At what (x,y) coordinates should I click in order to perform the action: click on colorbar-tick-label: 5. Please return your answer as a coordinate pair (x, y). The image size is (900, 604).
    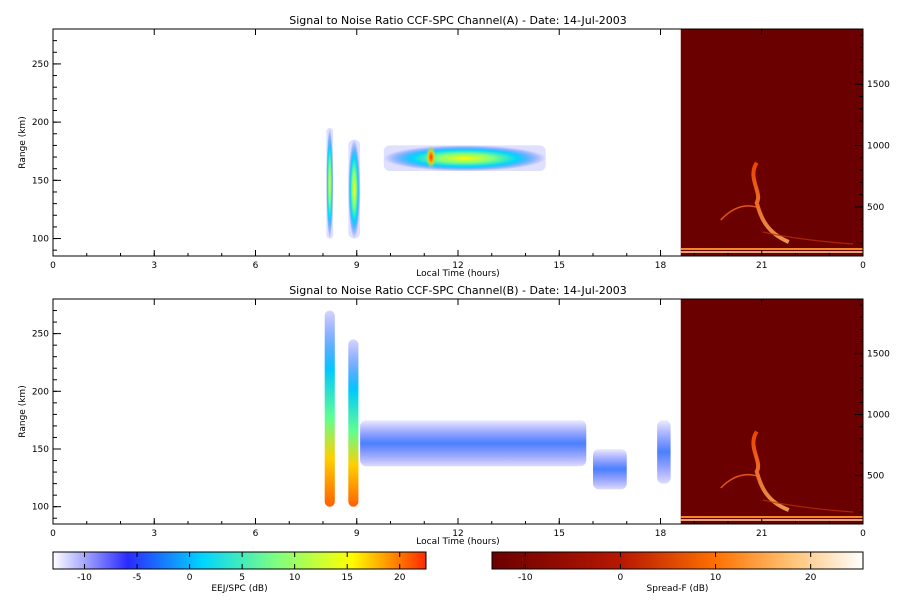
    Looking at the image, I should click on (242, 578).